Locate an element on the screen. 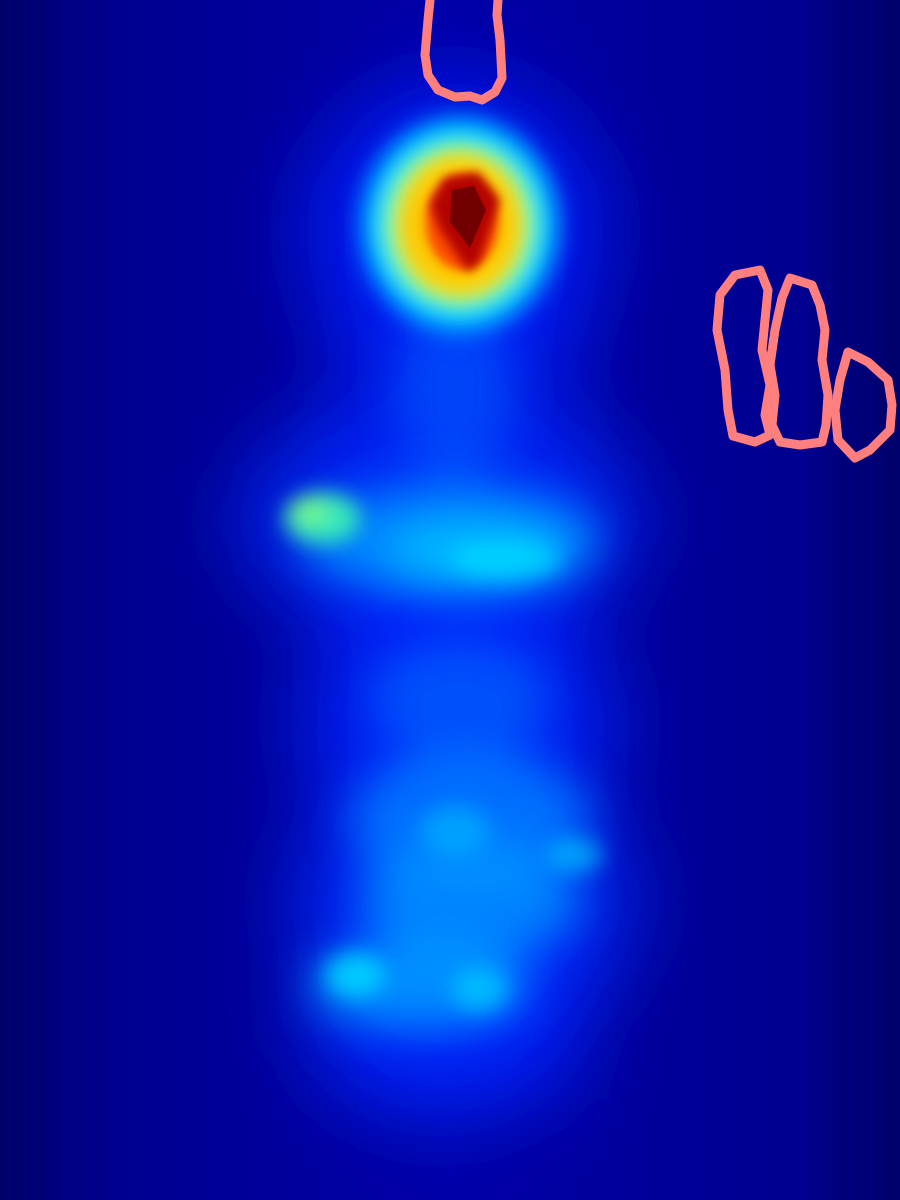 The width and height of the screenshot is (900, 1200). right-contour-right is located at coordinates (863, 405).